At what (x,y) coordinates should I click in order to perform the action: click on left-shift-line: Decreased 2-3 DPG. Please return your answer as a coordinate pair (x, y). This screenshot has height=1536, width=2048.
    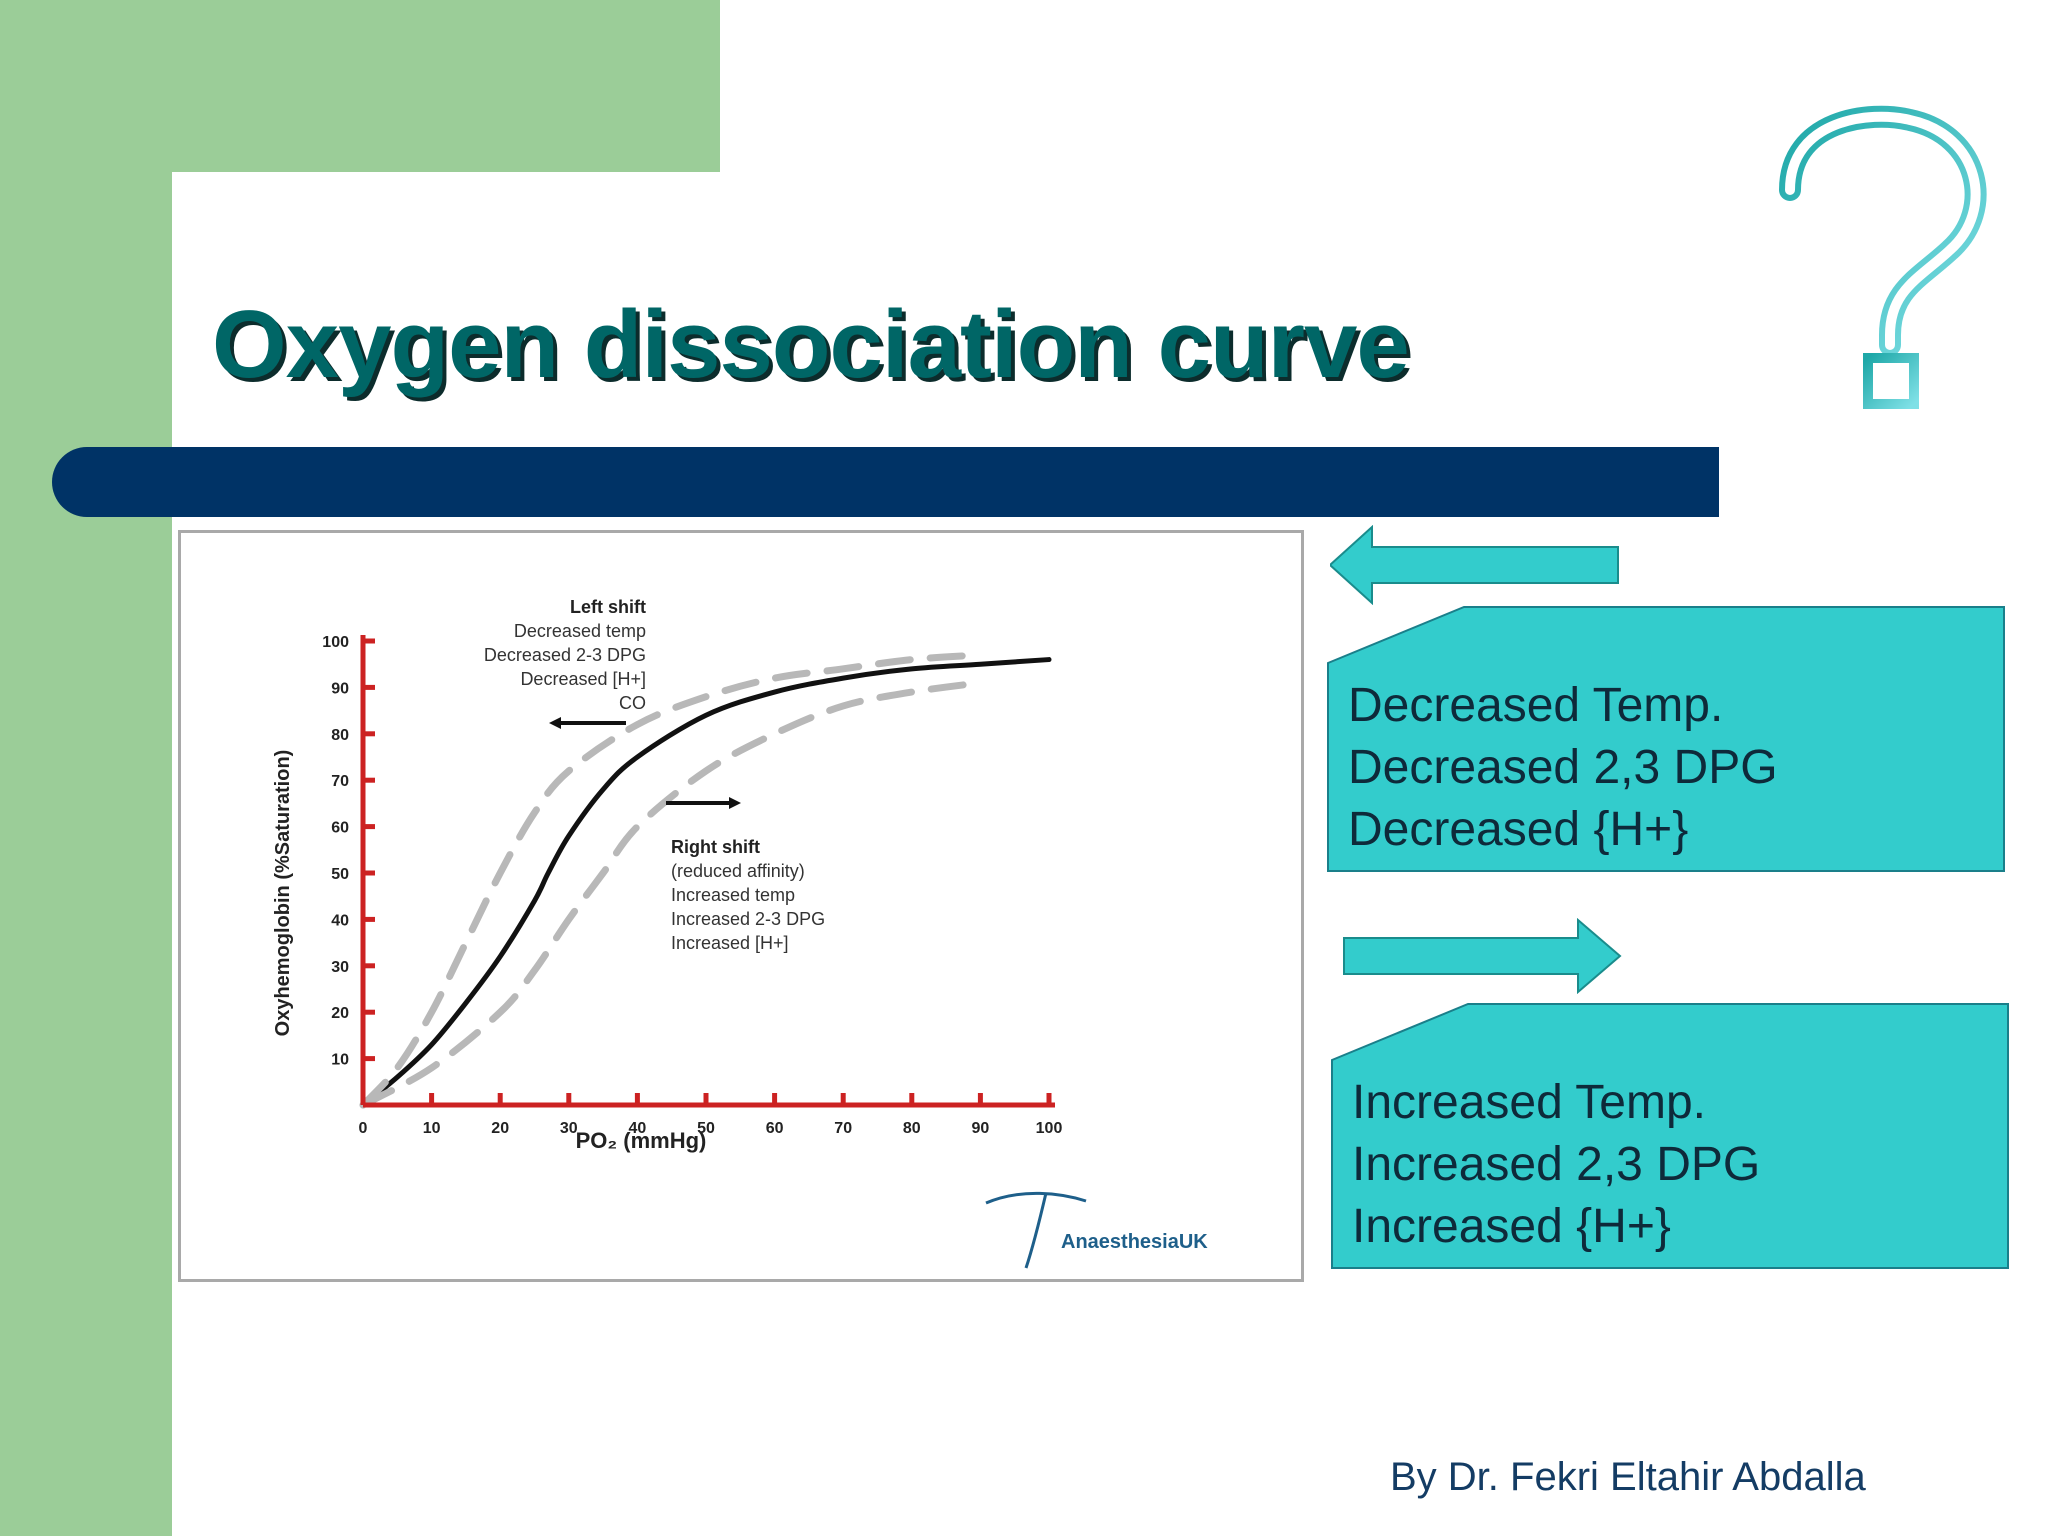
    Looking at the image, I should click on (565, 655).